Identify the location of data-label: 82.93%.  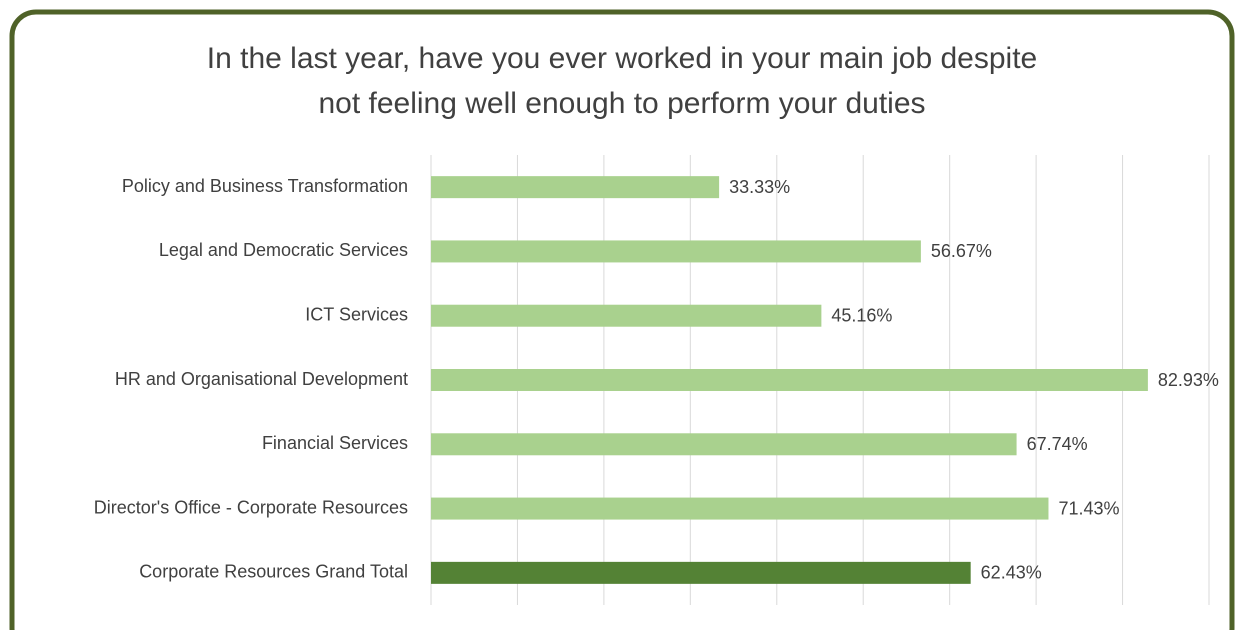
(1188, 380).